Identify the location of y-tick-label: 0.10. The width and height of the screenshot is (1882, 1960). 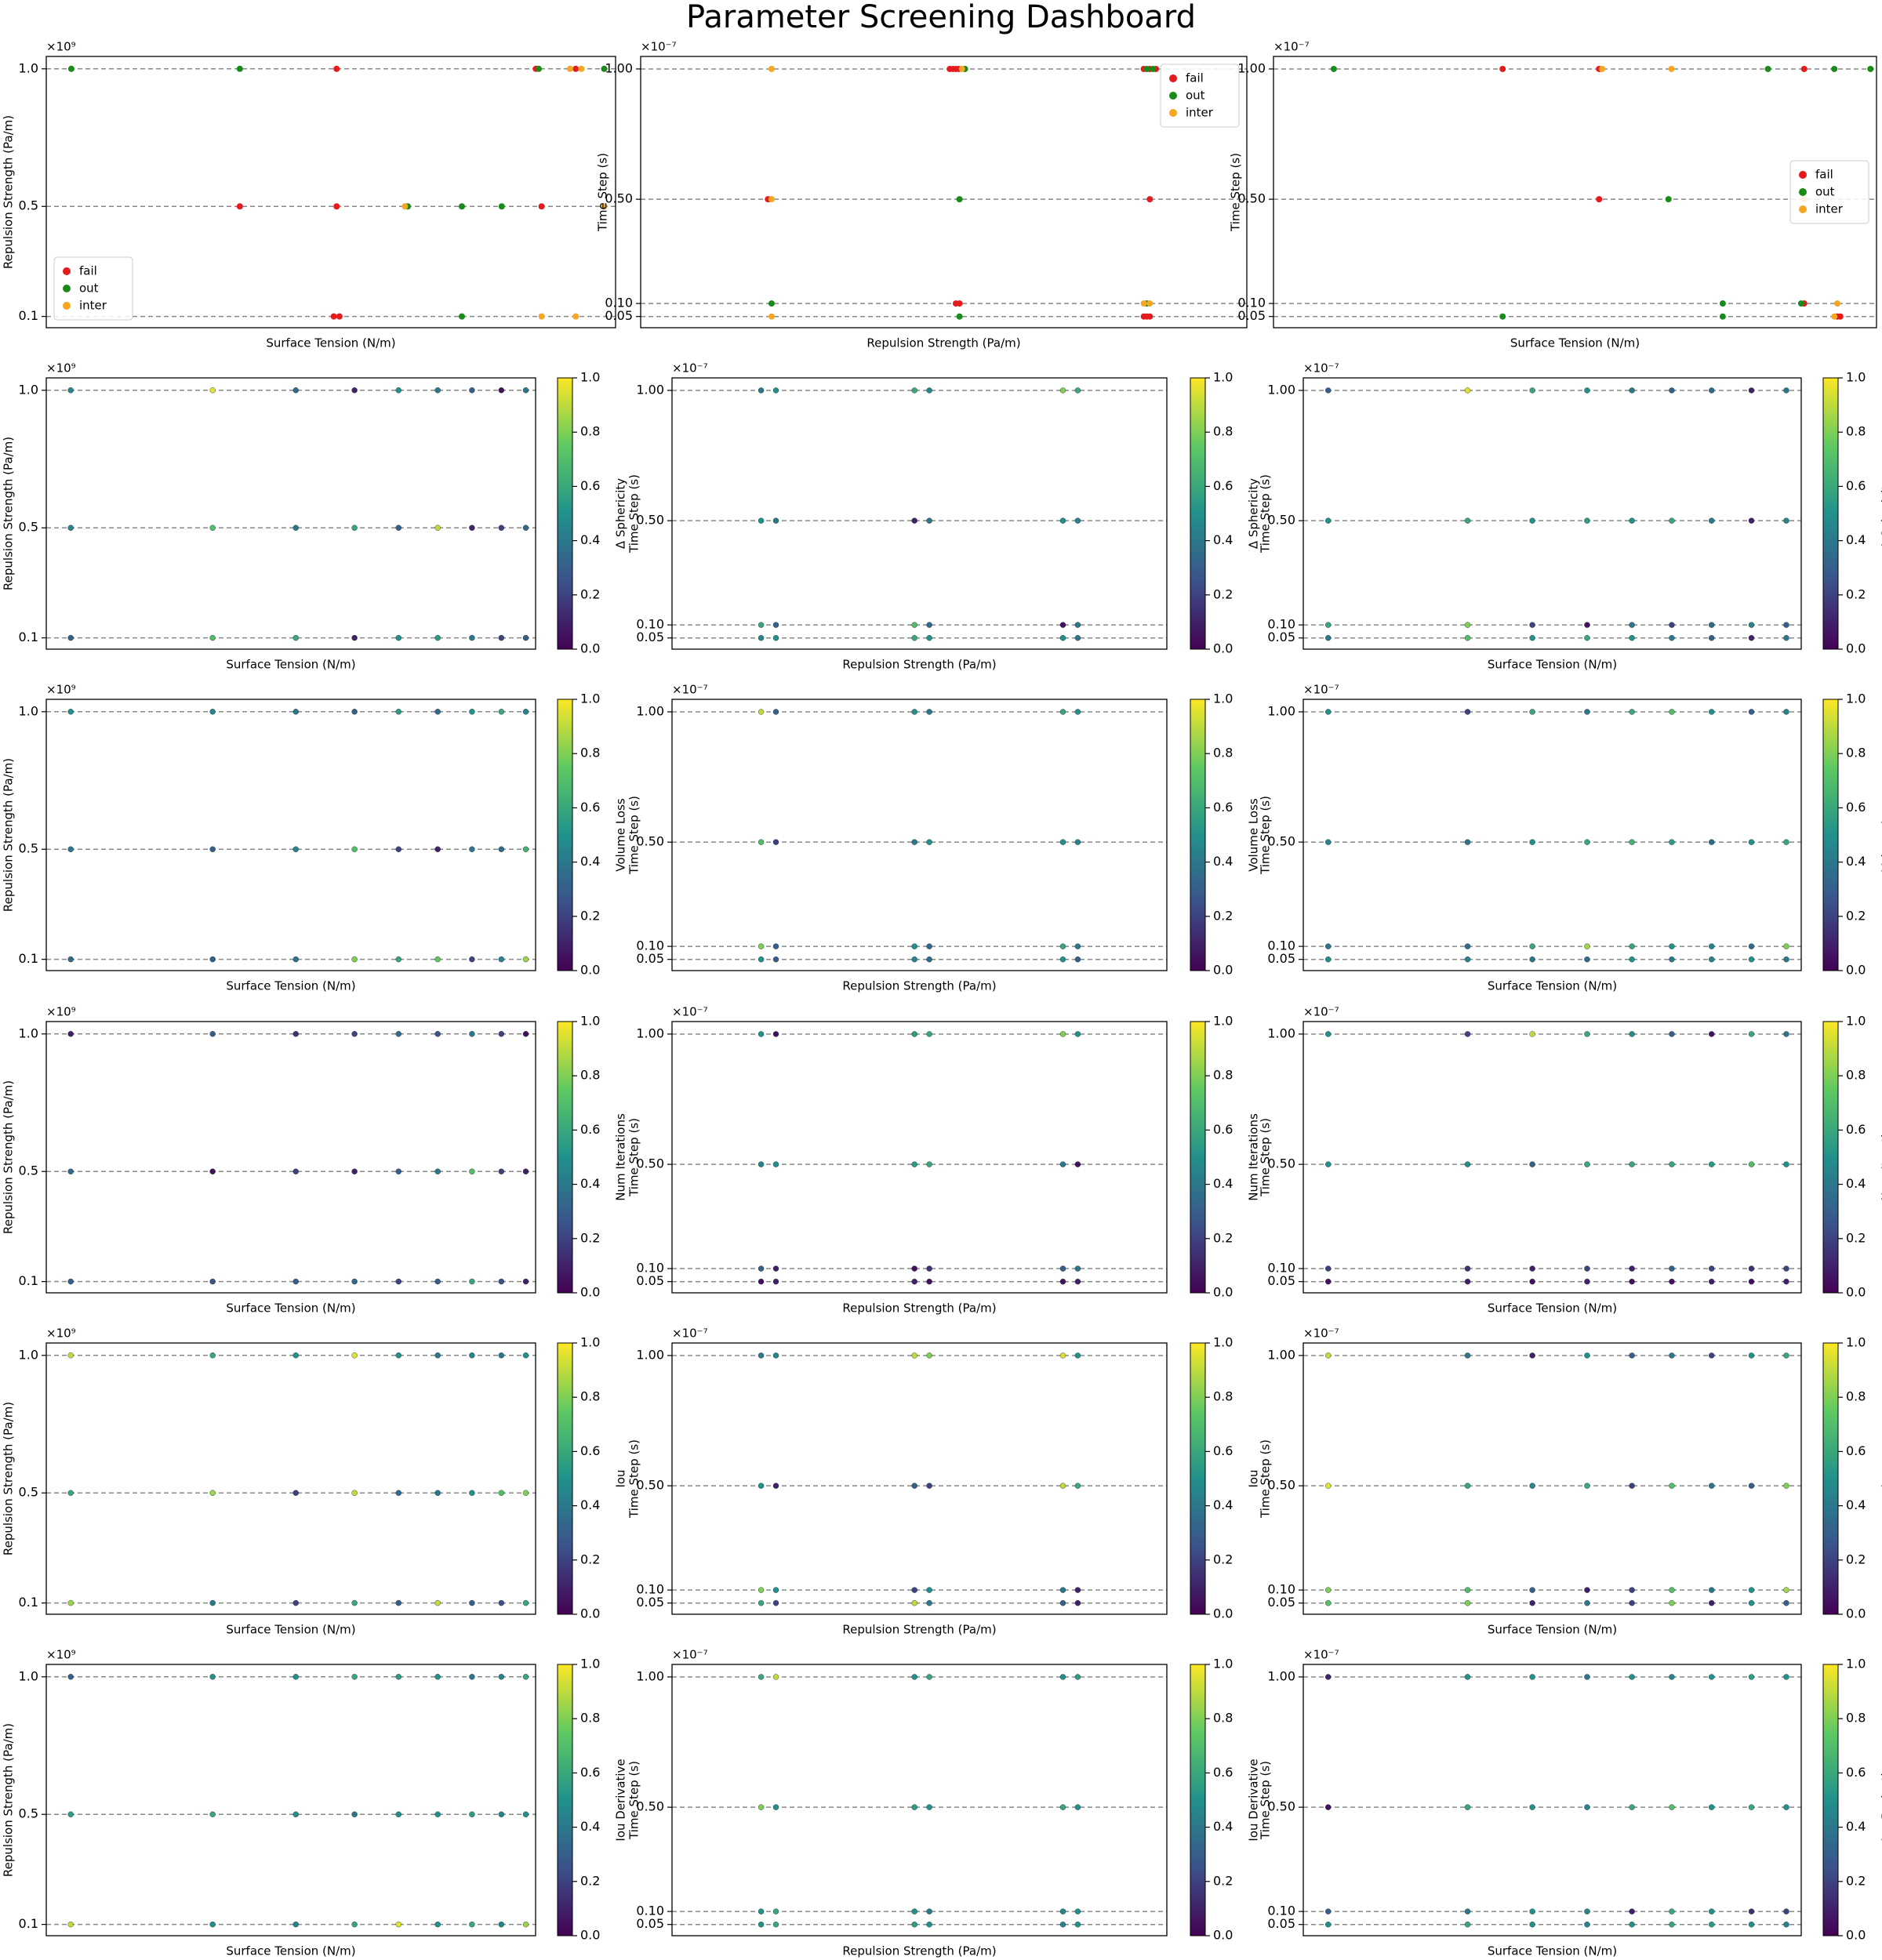
(1281, 1911).